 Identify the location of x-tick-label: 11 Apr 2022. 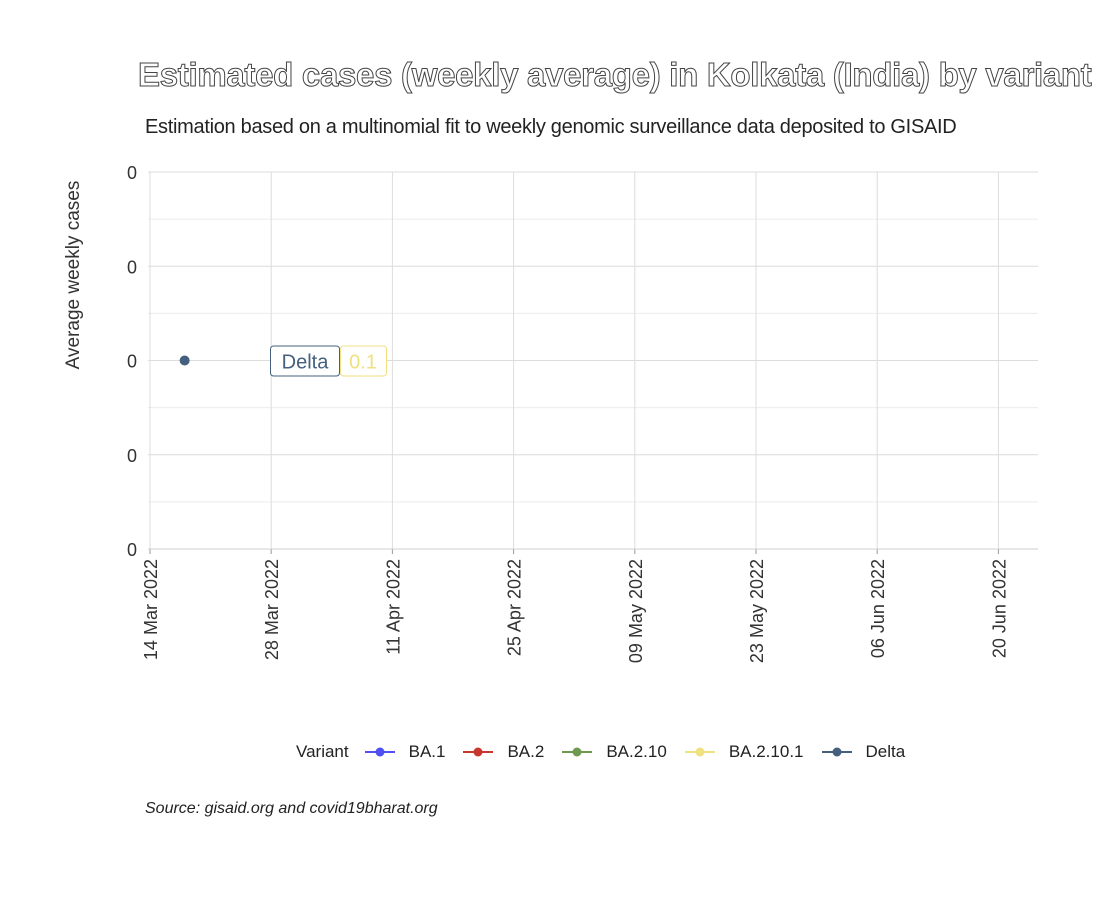
(393, 607).